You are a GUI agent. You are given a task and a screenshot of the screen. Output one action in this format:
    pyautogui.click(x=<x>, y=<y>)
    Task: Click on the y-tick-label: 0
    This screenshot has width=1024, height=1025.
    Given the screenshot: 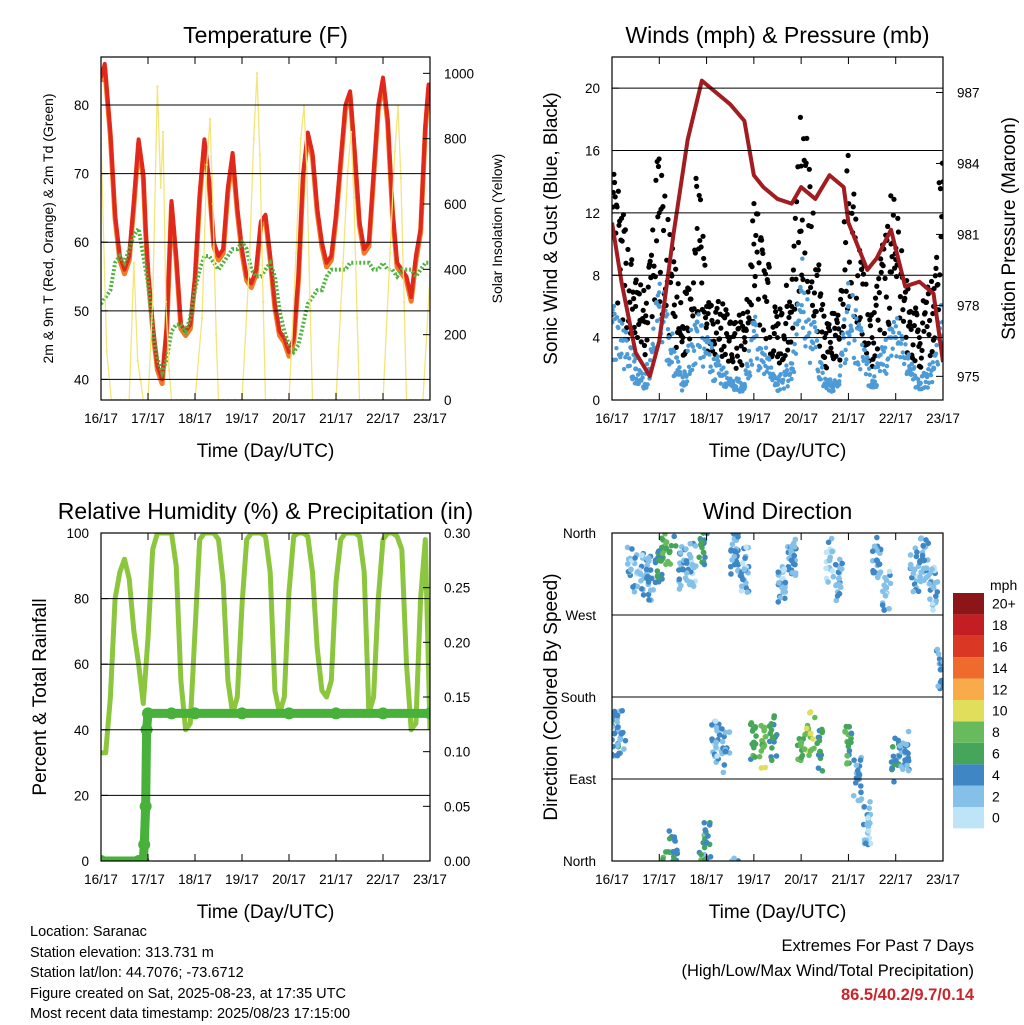 What is the action you would take?
    pyautogui.click(x=85, y=861)
    